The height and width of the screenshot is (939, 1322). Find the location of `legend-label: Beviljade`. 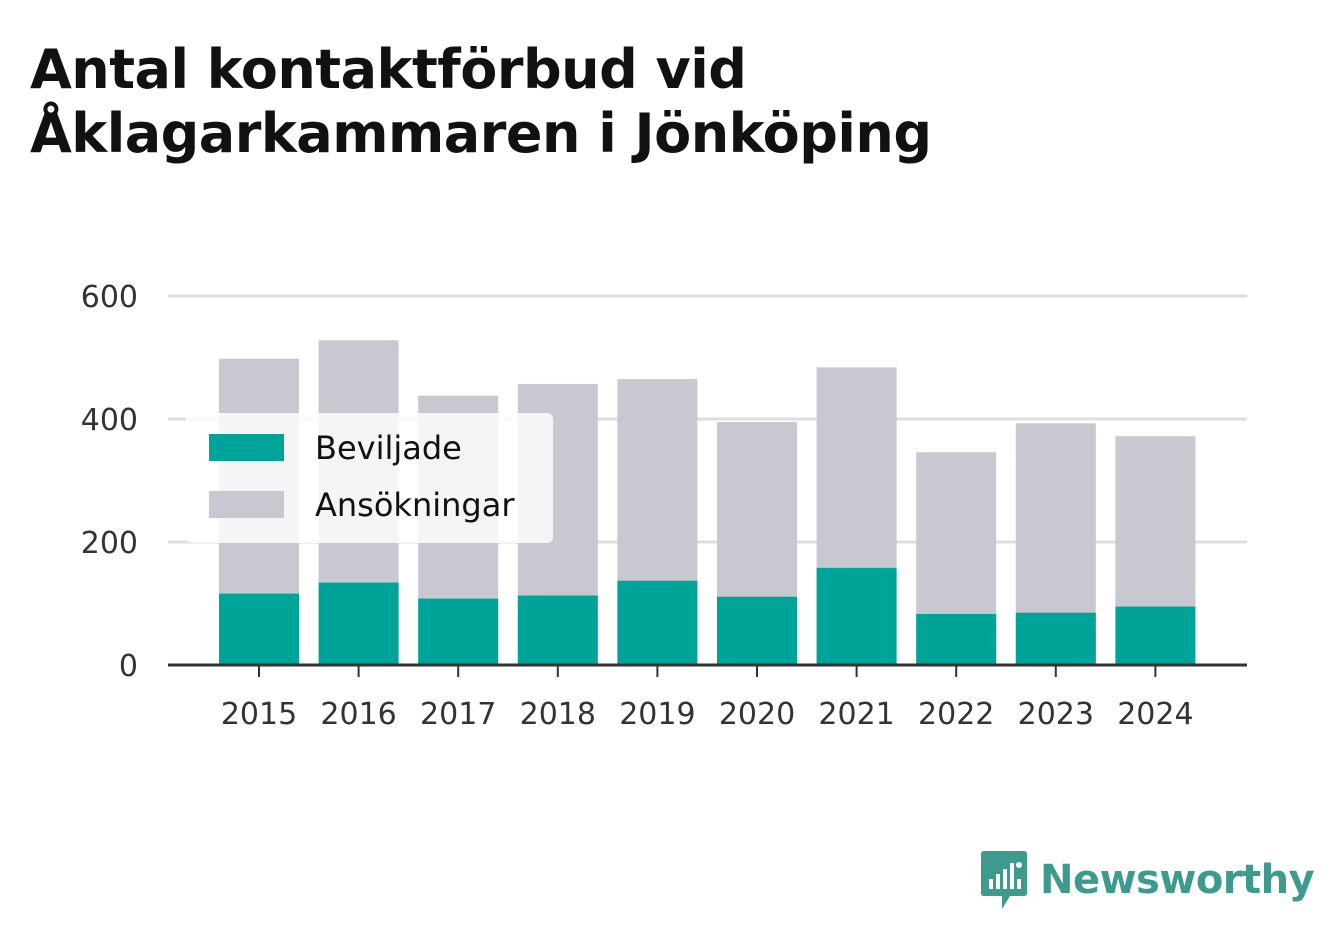

legend-label: Beviljade is located at coordinates (388, 448).